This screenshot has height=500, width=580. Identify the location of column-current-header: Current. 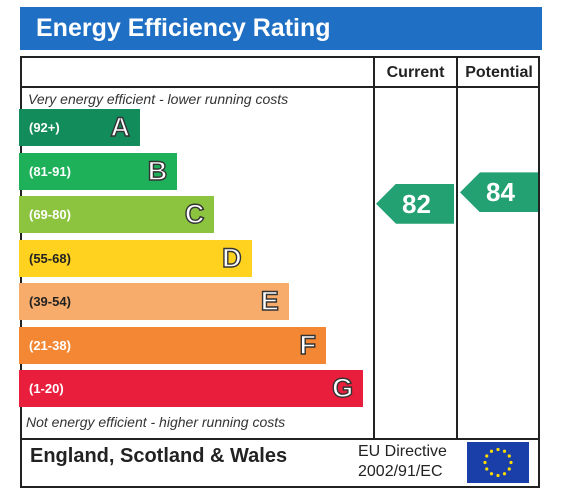
(415, 72).